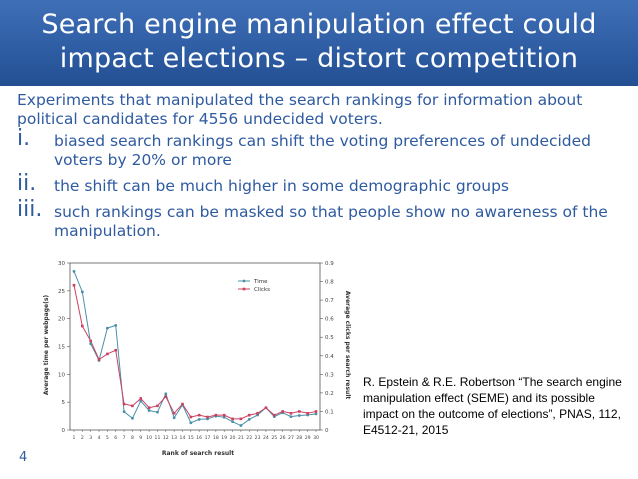 The image size is (638, 479). I want to click on x-tick-label: 2, so click(82, 438).